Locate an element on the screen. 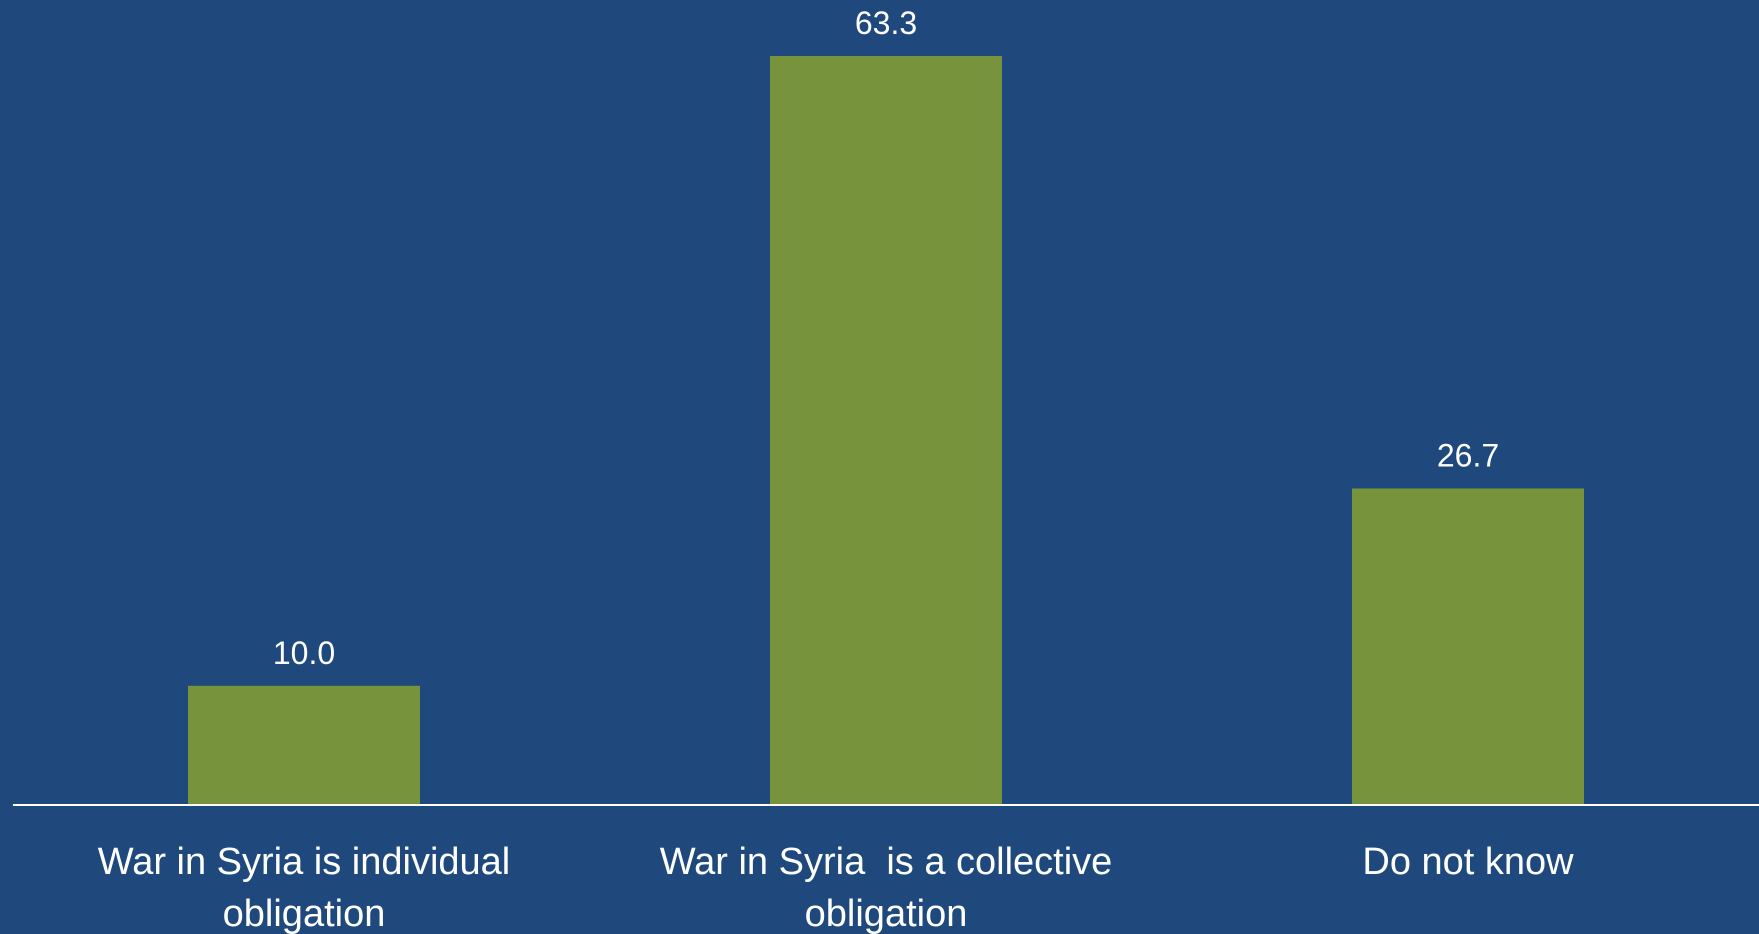 This screenshot has height=934, width=1759. category-label-1-line-1: War in Syria is individual is located at coordinates (304, 862).